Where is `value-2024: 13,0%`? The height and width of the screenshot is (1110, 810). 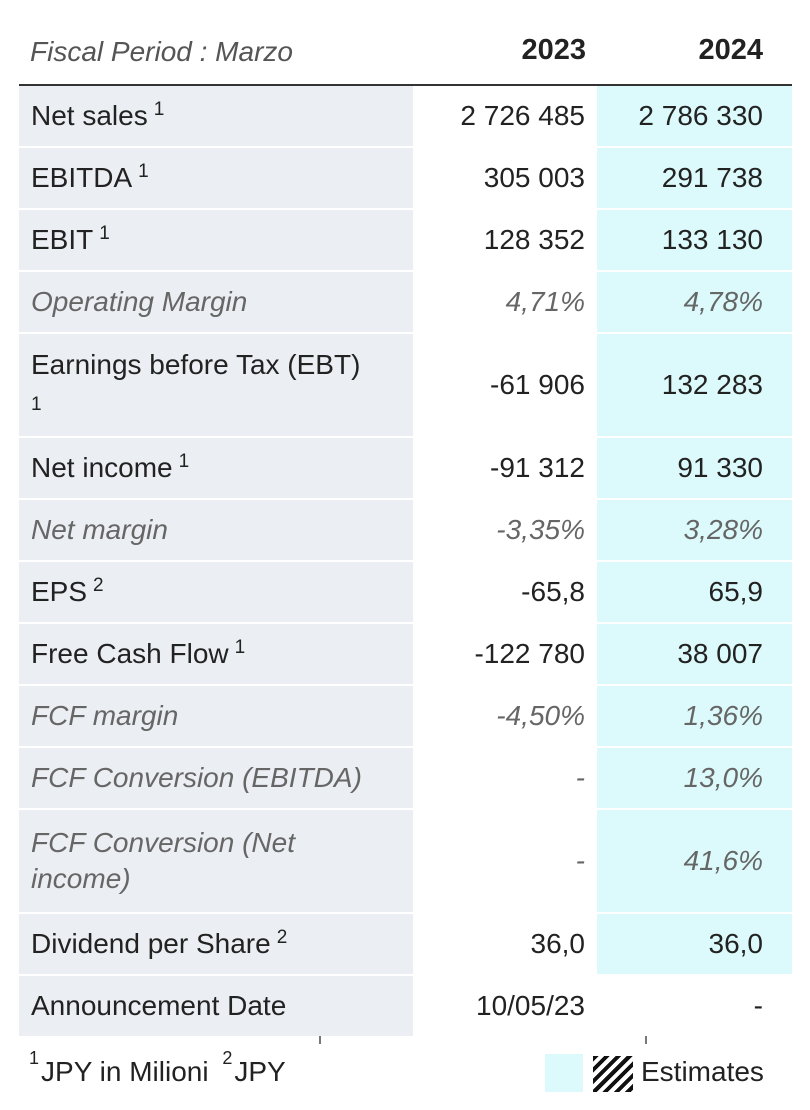 value-2024: 13,0% is located at coordinates (694, 778).